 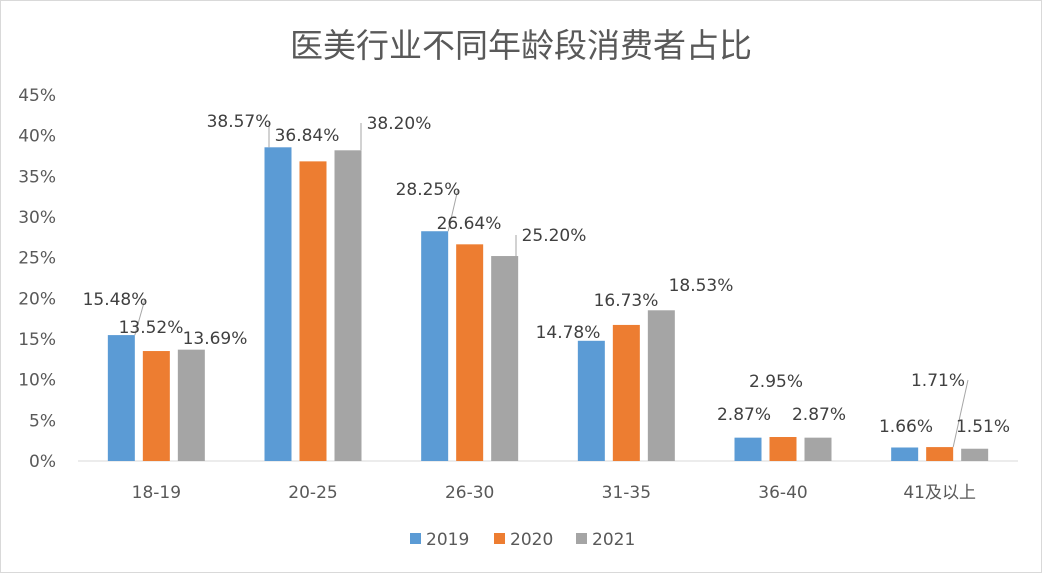 What do you see at coordinates (701, 286) in the screenshot?
I see `data-label: 18.53%` at bounding box center [701, 286].